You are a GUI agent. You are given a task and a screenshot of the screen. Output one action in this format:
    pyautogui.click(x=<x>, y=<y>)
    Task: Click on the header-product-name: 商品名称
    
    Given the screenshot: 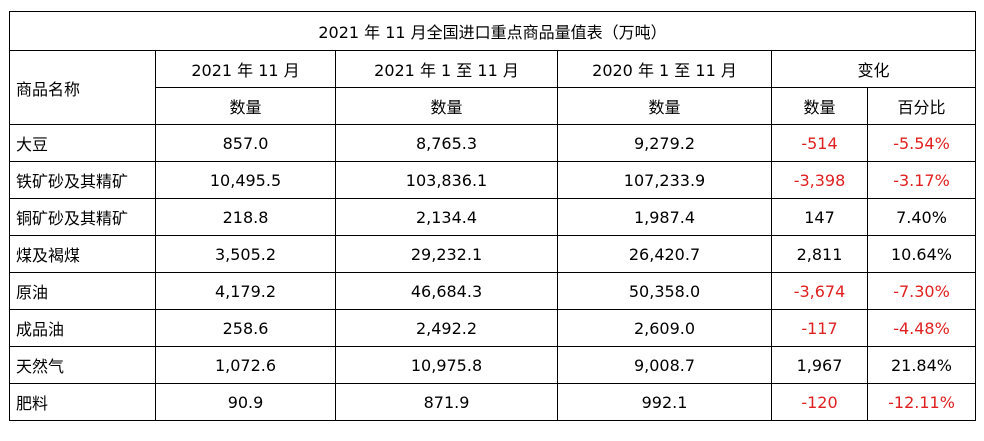 What is the action you would take?
    pyautogui.click(x=82, y=87)
    